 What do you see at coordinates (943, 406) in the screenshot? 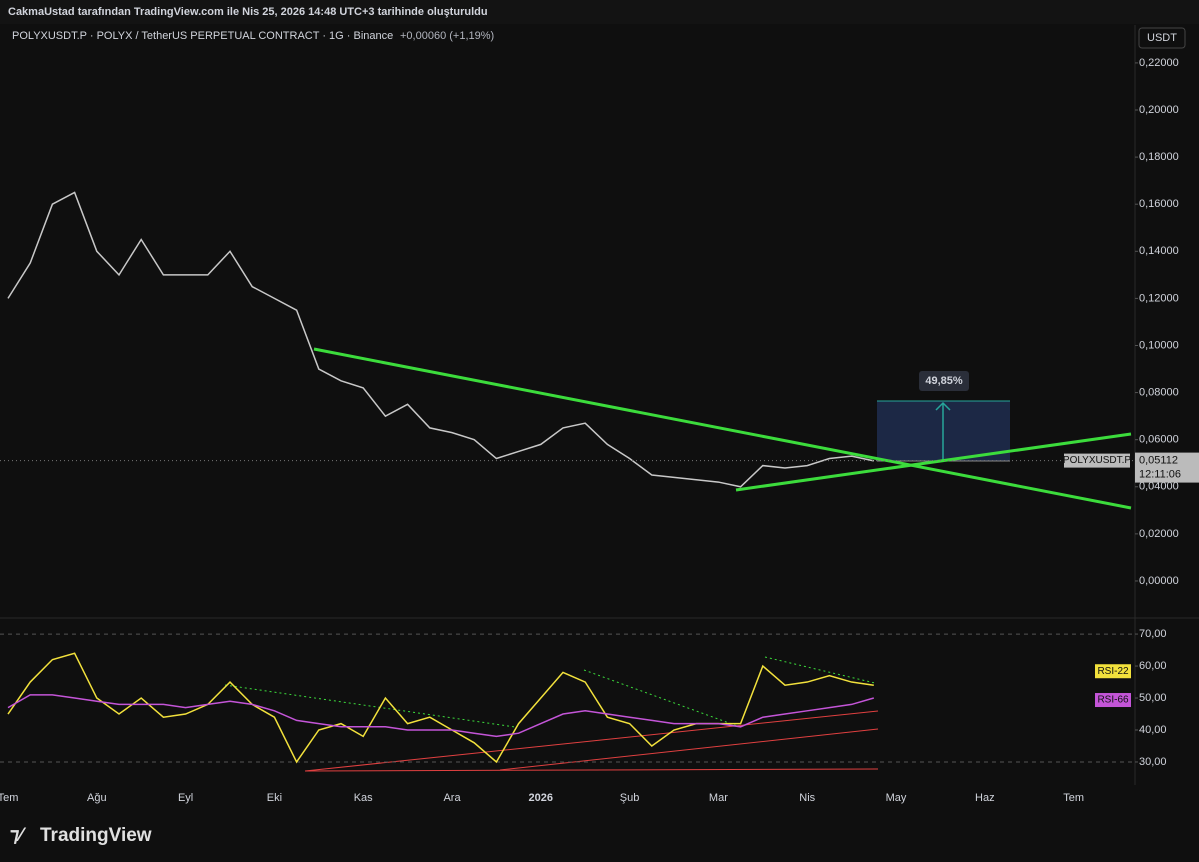
I see `measure-arrow-head` at bounding box center [943, 406].